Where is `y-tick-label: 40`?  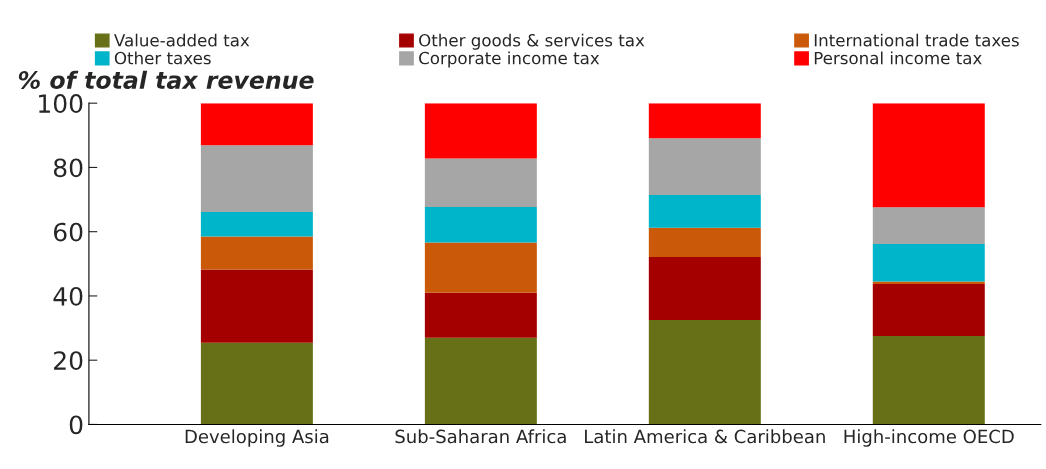
y-tick-label: 40 is located at coordinates (68, 296).